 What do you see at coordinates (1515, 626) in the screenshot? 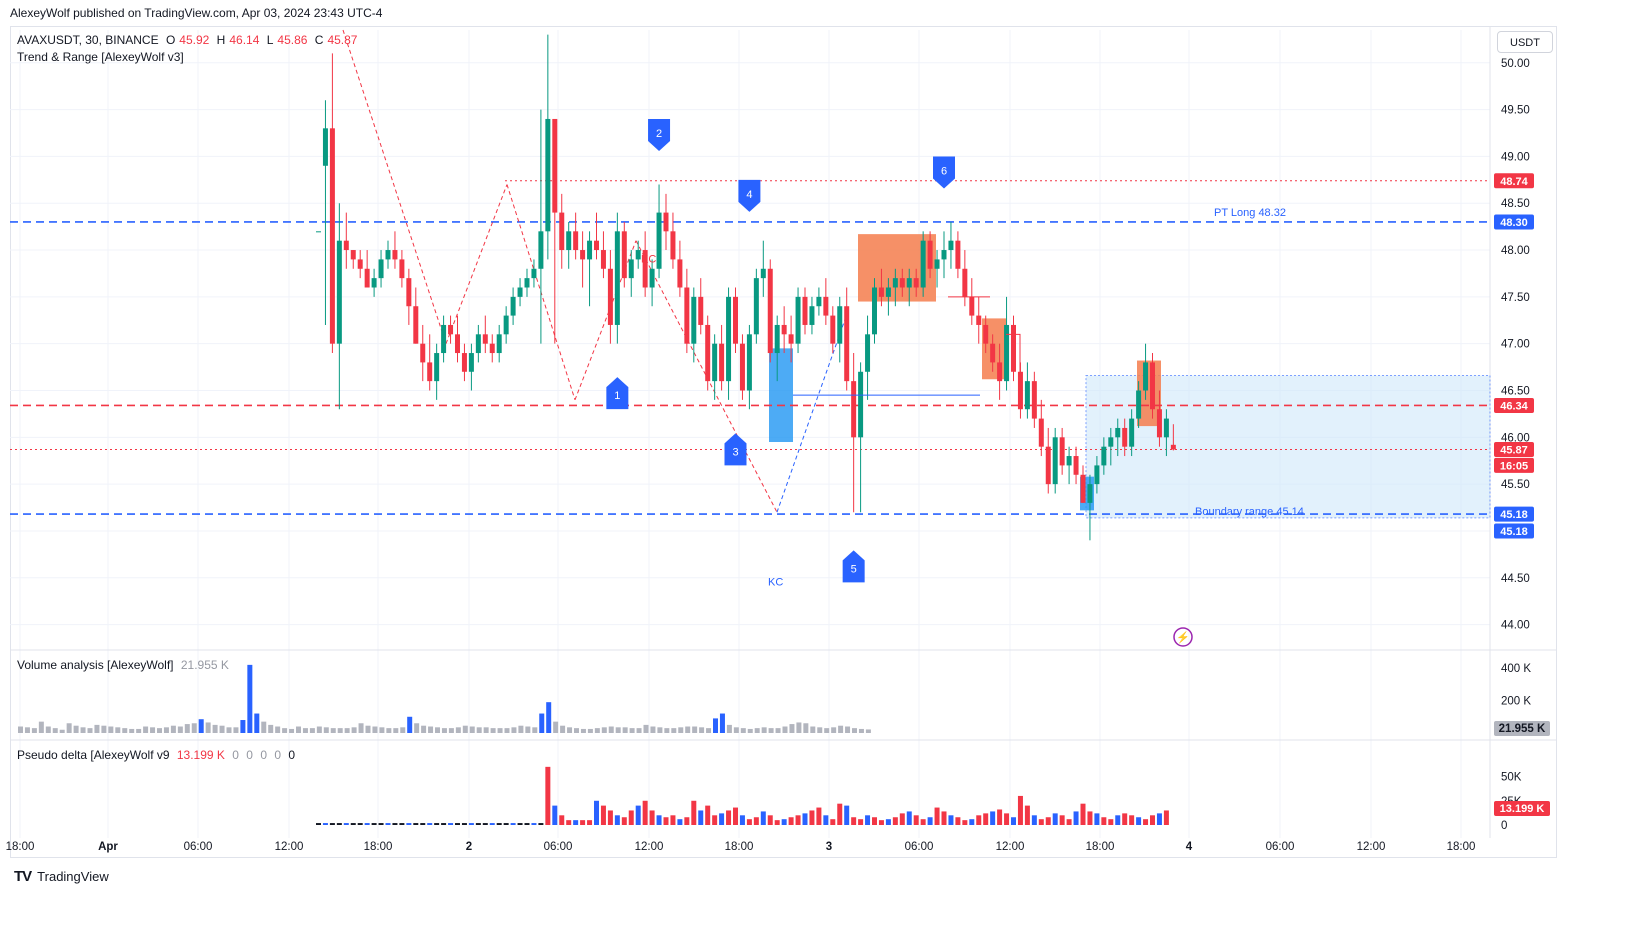
I see `y-tick-label: 44.00` at bounding box center [1515, 626].